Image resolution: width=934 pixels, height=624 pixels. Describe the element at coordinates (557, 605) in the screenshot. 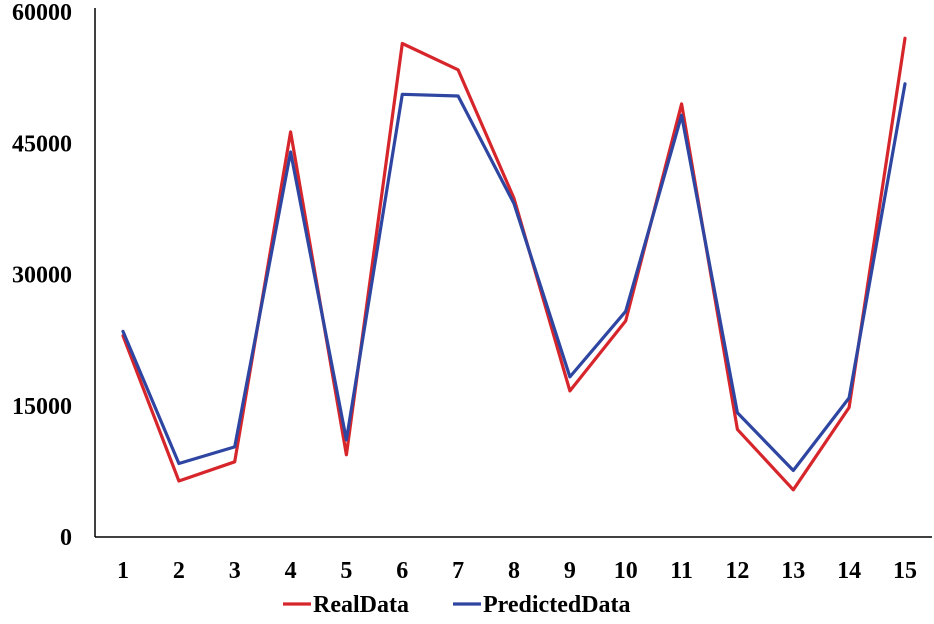

I see `legend-label: PredictedData` at that location.